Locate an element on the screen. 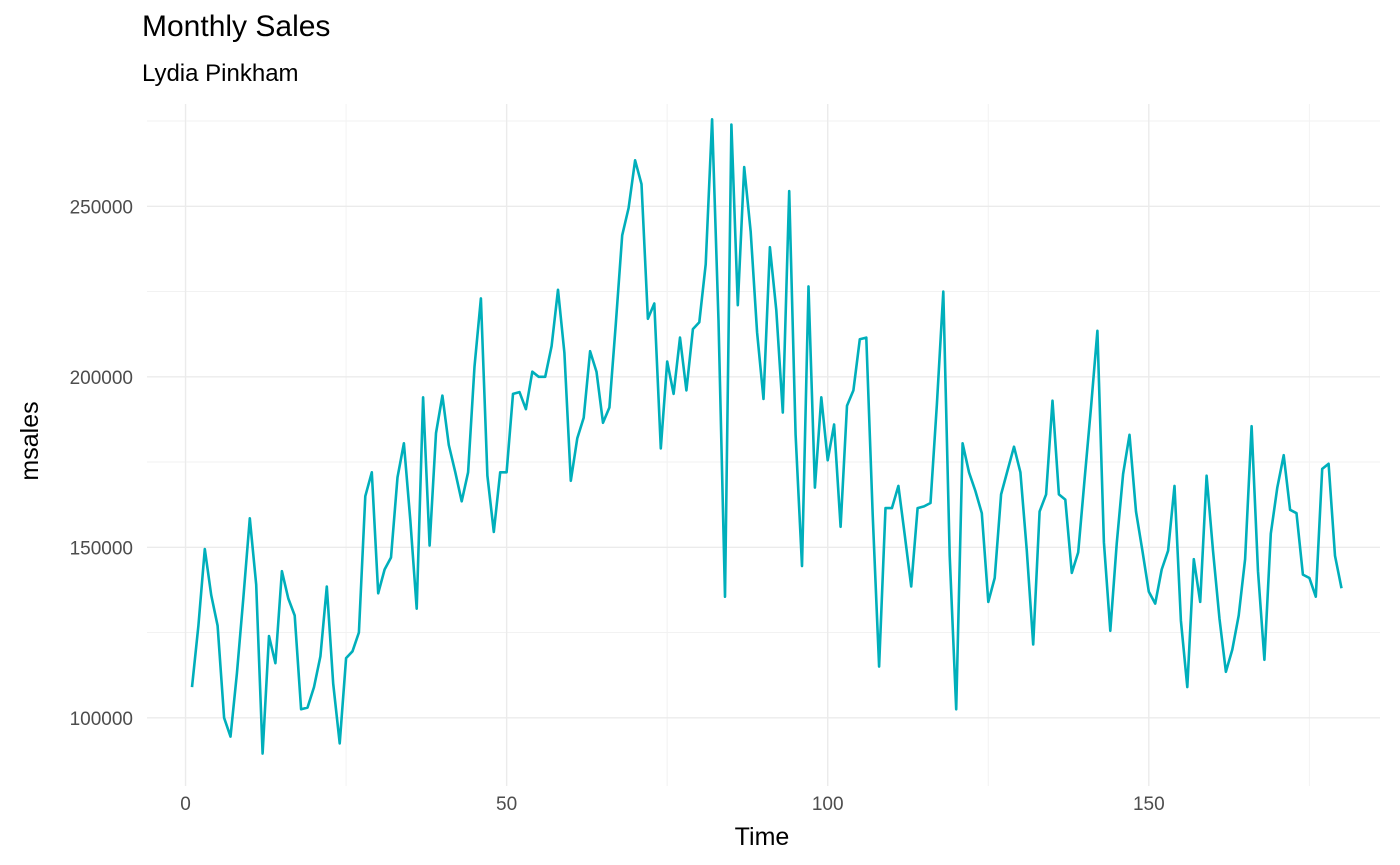  y-tick-label: 100000 is located at coordinates (101, 719).